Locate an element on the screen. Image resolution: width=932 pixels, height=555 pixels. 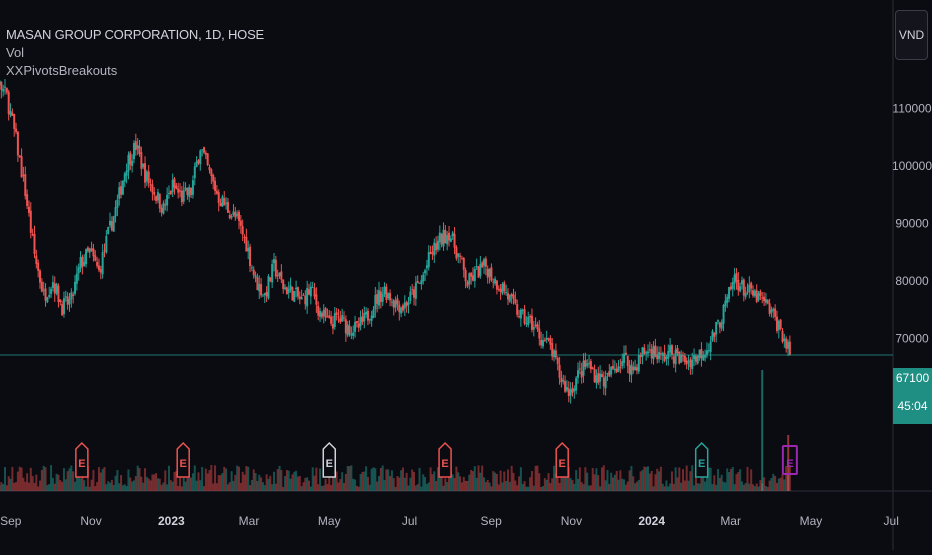
time-tick-label: Sep is located at coordinates (491, 521).